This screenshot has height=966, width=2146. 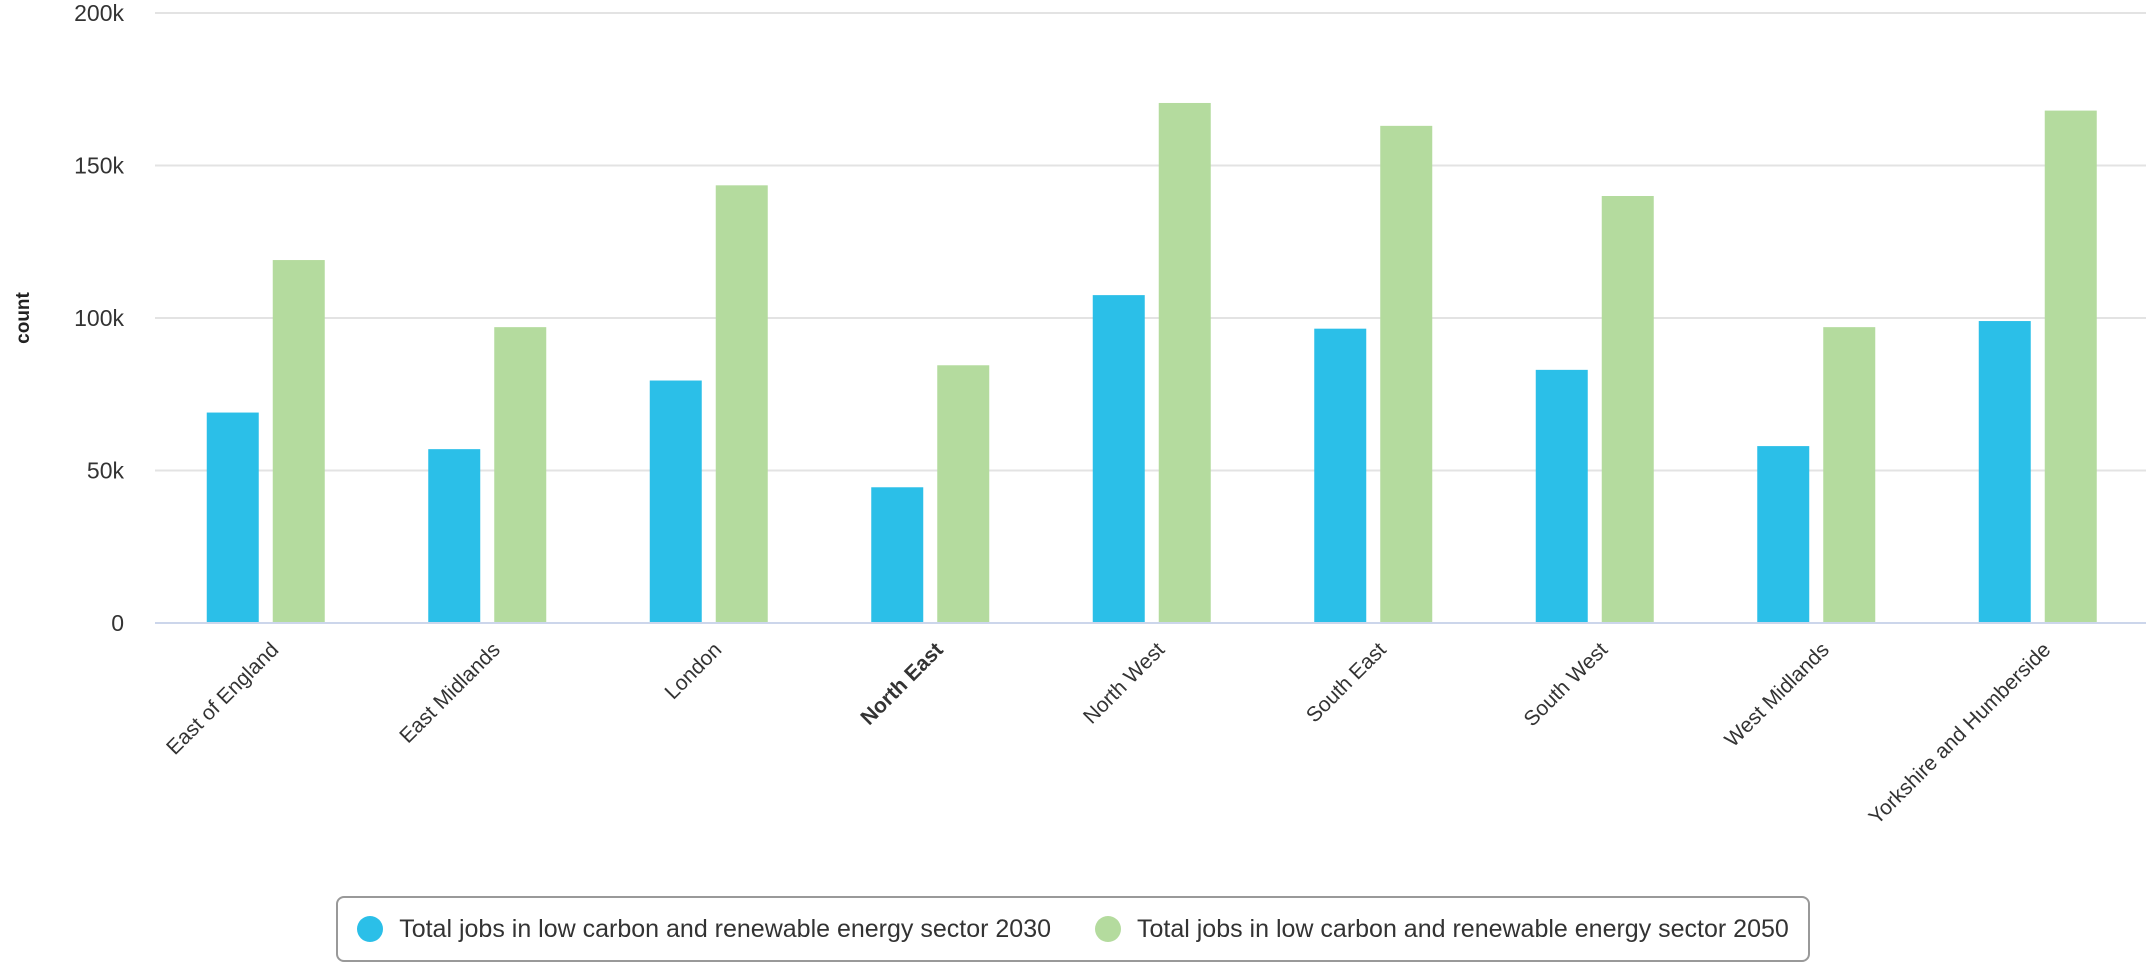 I want to click on x-tick-label: South West, so click(x=1566, y=684).